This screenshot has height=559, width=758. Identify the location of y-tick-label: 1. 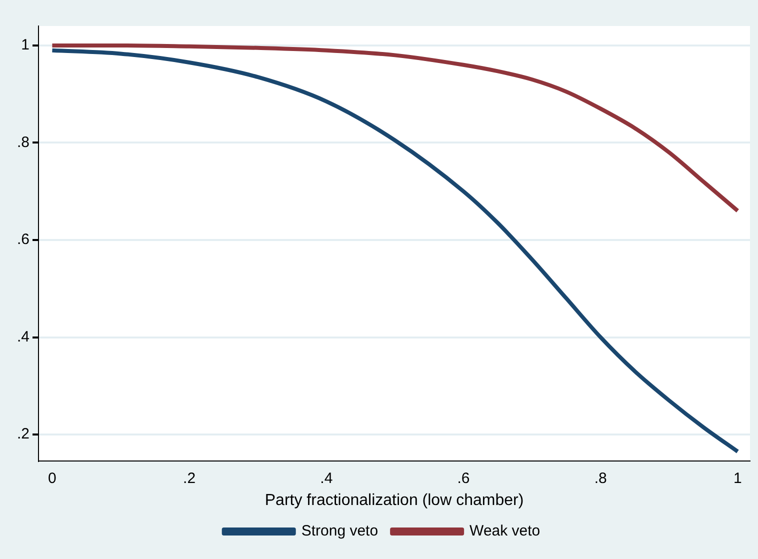
(25, 45).